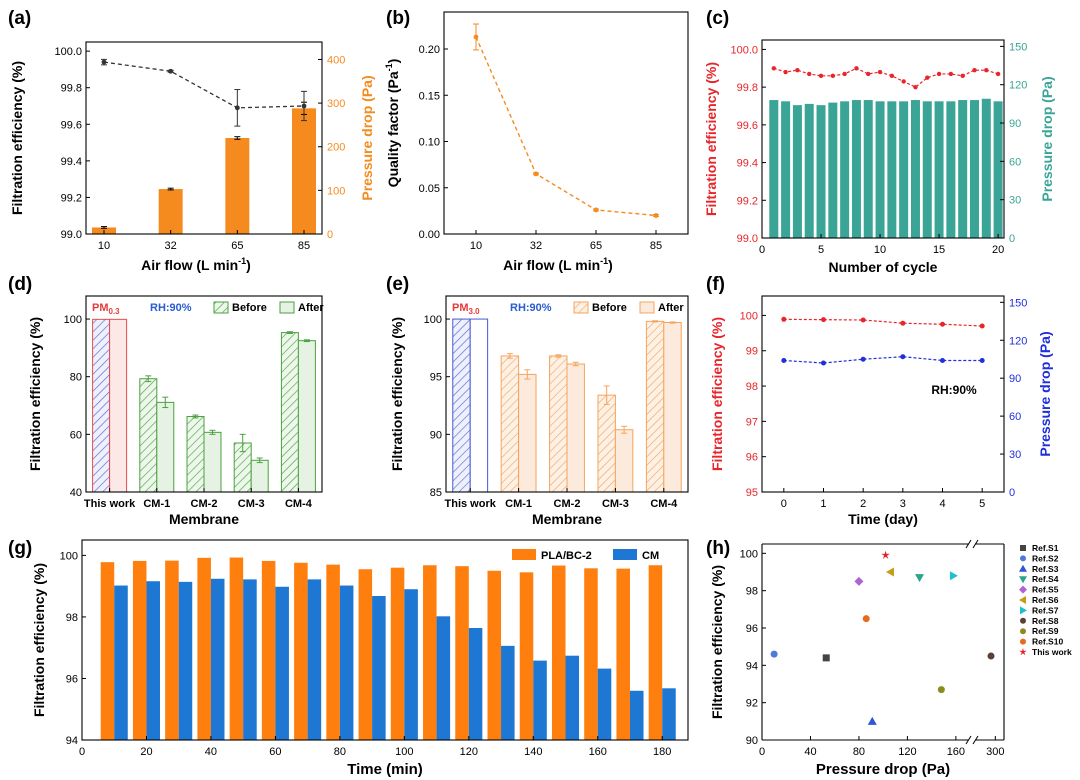  Describe the element at coordinates (567, 504) in the screenshot. I see `x-tick-label: CM-2` at that location.